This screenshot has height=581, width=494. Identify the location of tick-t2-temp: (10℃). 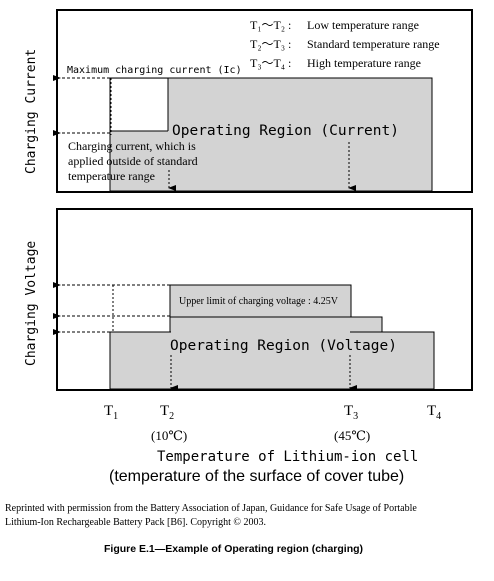
(169, 435).